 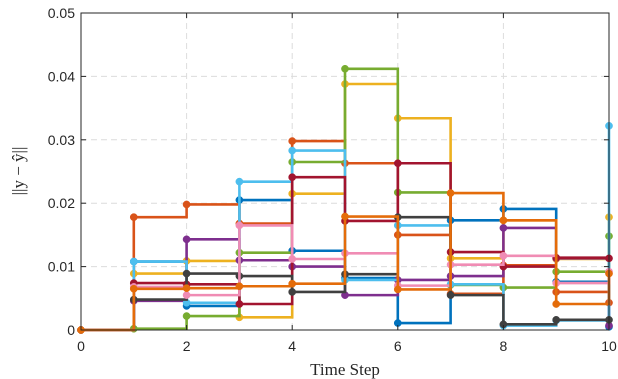 What do you see at coordinates (292, 346) in the screenshot?
I see `x-tick-label: 4` at bounding box center [292, 346].